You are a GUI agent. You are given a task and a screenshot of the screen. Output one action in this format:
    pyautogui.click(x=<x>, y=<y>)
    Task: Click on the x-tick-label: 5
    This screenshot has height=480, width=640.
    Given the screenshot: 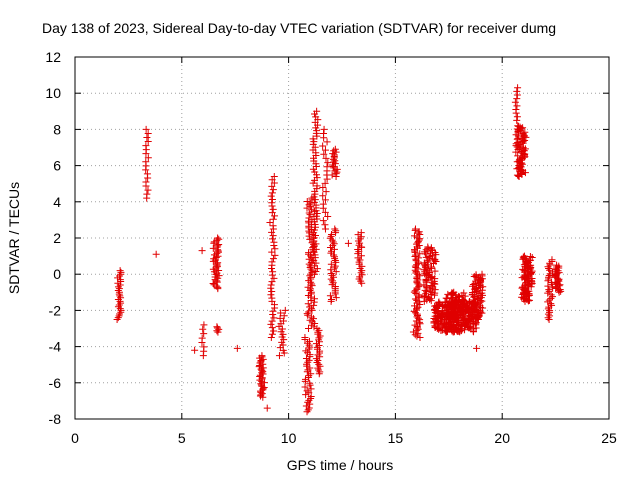 What is the action you would take?
    pyautogui.click(x=182, y=438)
    